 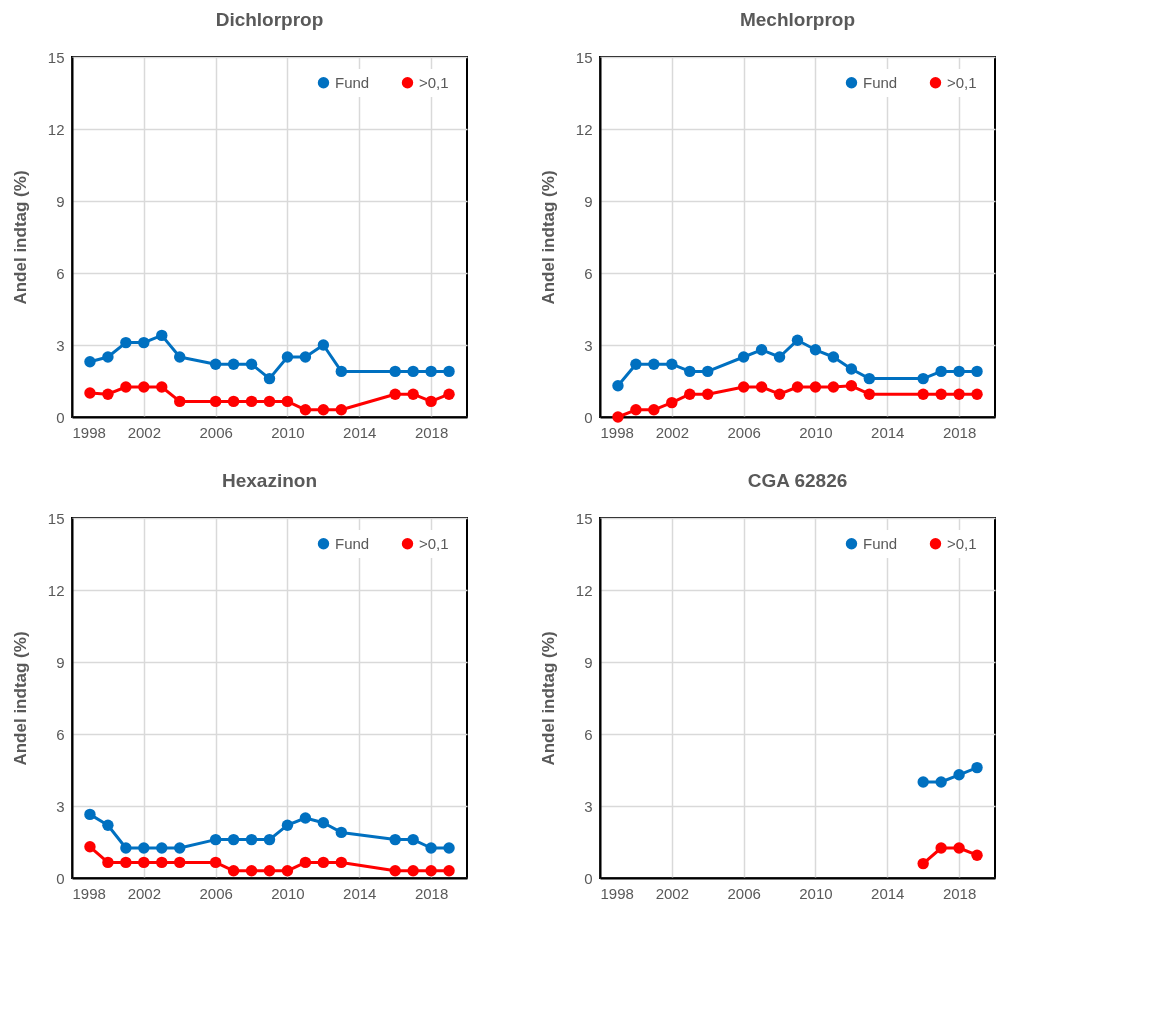 What do you see at coordinates (144, 893) in the screenshot?
I see `x-tick-label: 2002` at bounding box center [144, 893].